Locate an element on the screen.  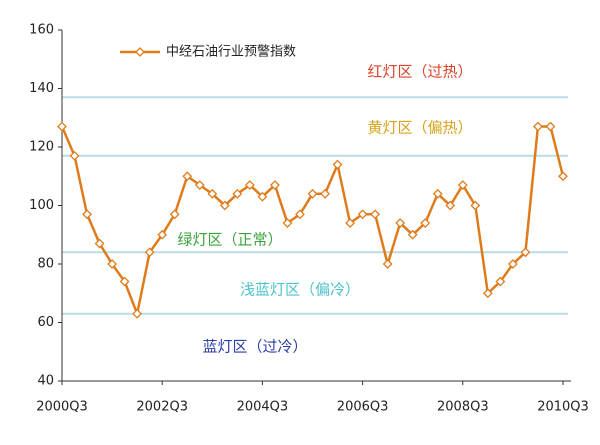
x-tick-label: 2004Q3 is located at coordinates (263, 407).